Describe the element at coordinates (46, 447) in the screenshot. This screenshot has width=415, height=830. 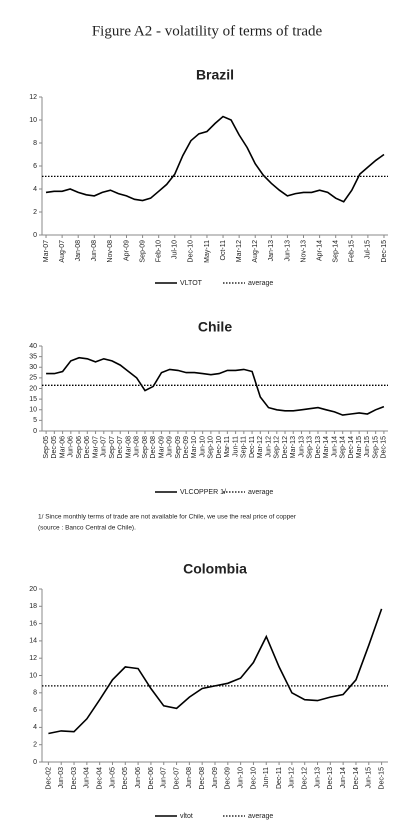
I see `x-tick-label: Sep-05` at that location.